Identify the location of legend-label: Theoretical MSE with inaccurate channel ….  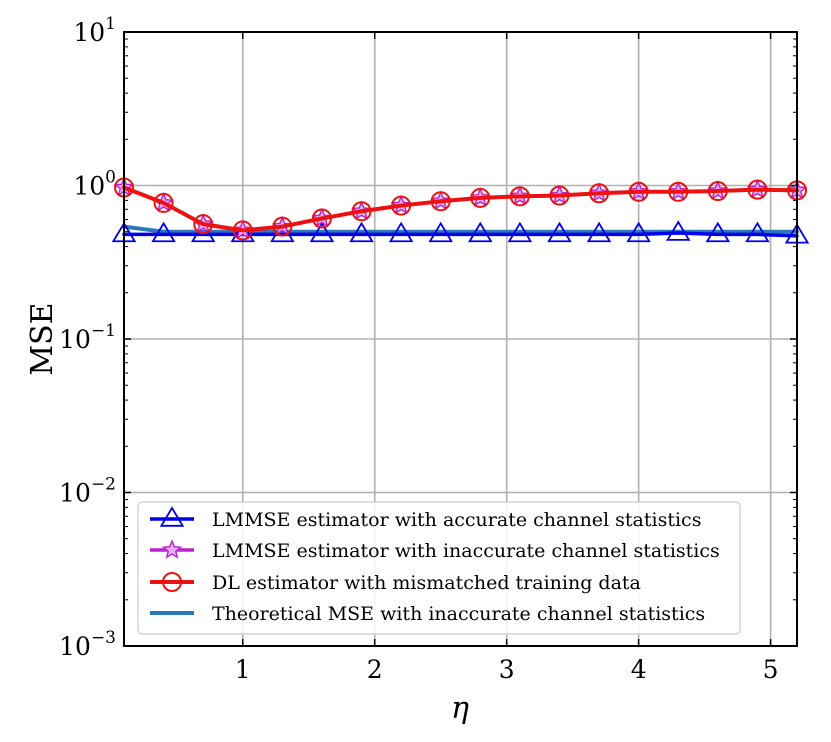
(458, 614).